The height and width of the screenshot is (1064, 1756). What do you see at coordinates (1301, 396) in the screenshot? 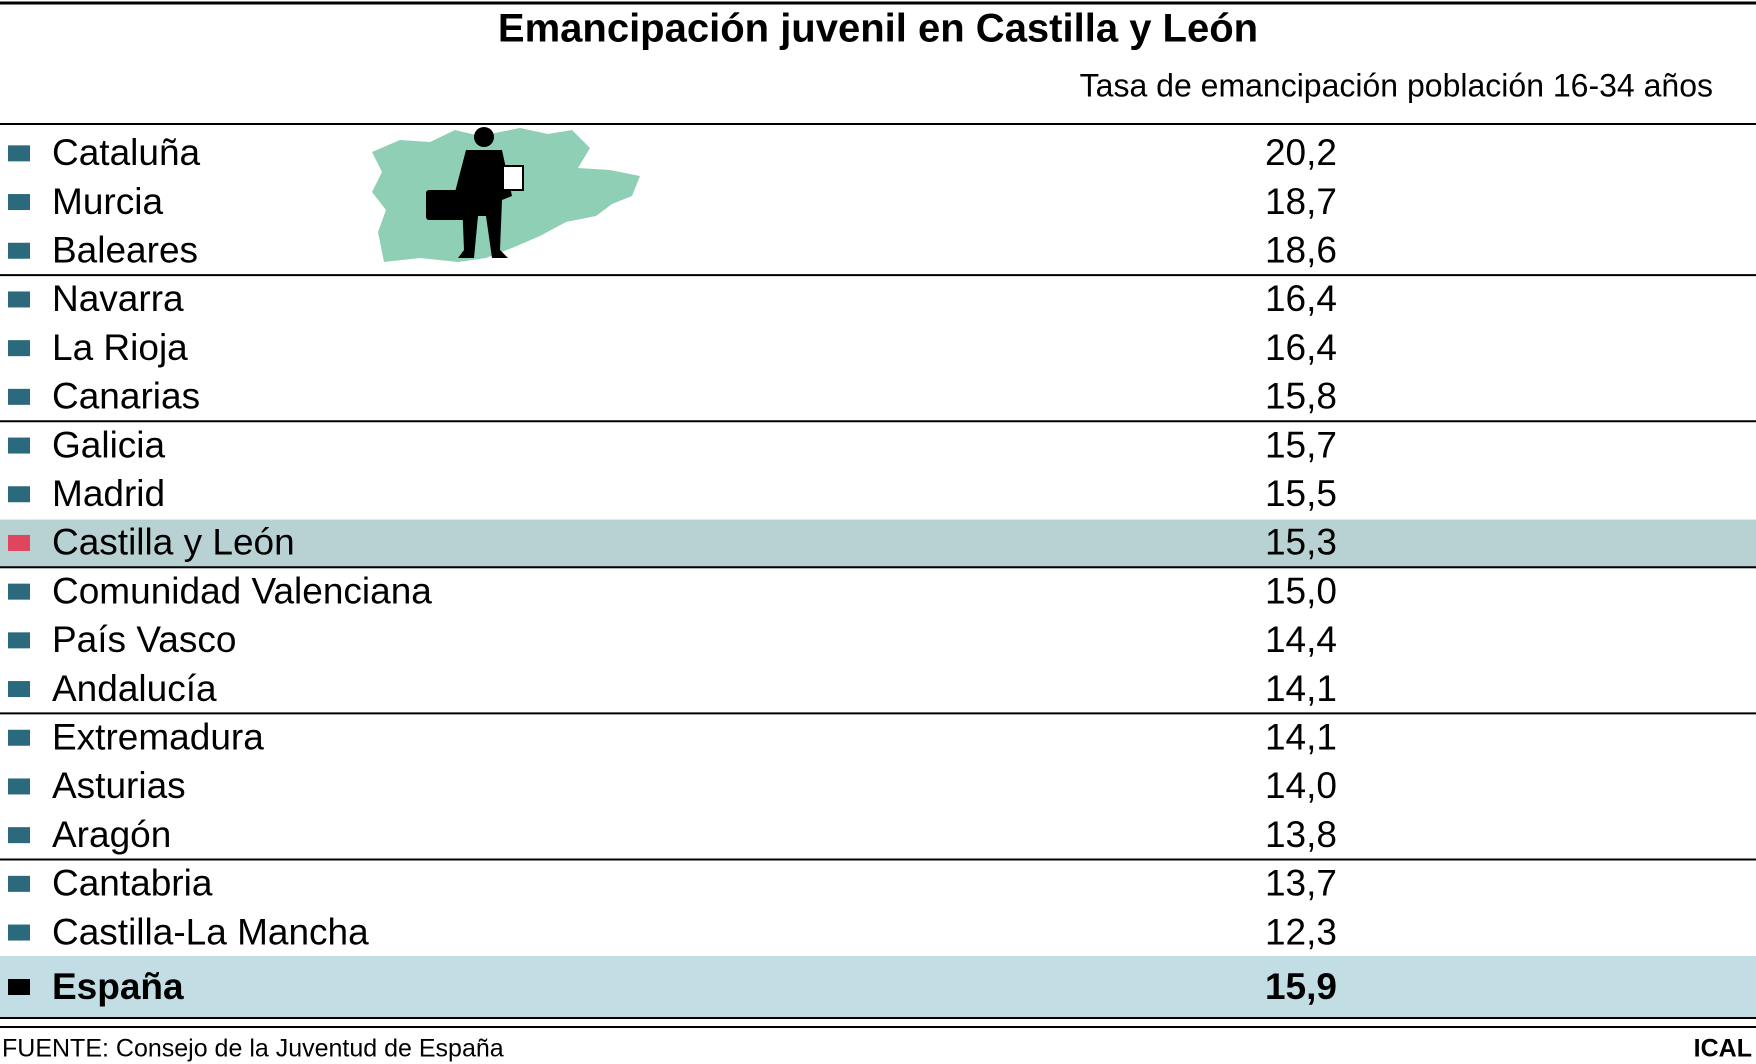
I see `row-value: 15,8` at bounding box center [1301, 396].